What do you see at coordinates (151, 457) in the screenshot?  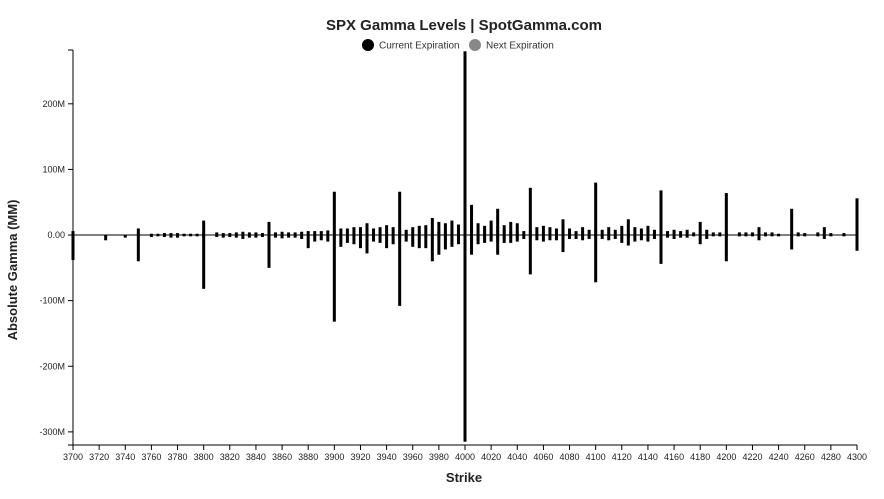 I see `x-tick-label: 3760` at bounding box center [151, 457].